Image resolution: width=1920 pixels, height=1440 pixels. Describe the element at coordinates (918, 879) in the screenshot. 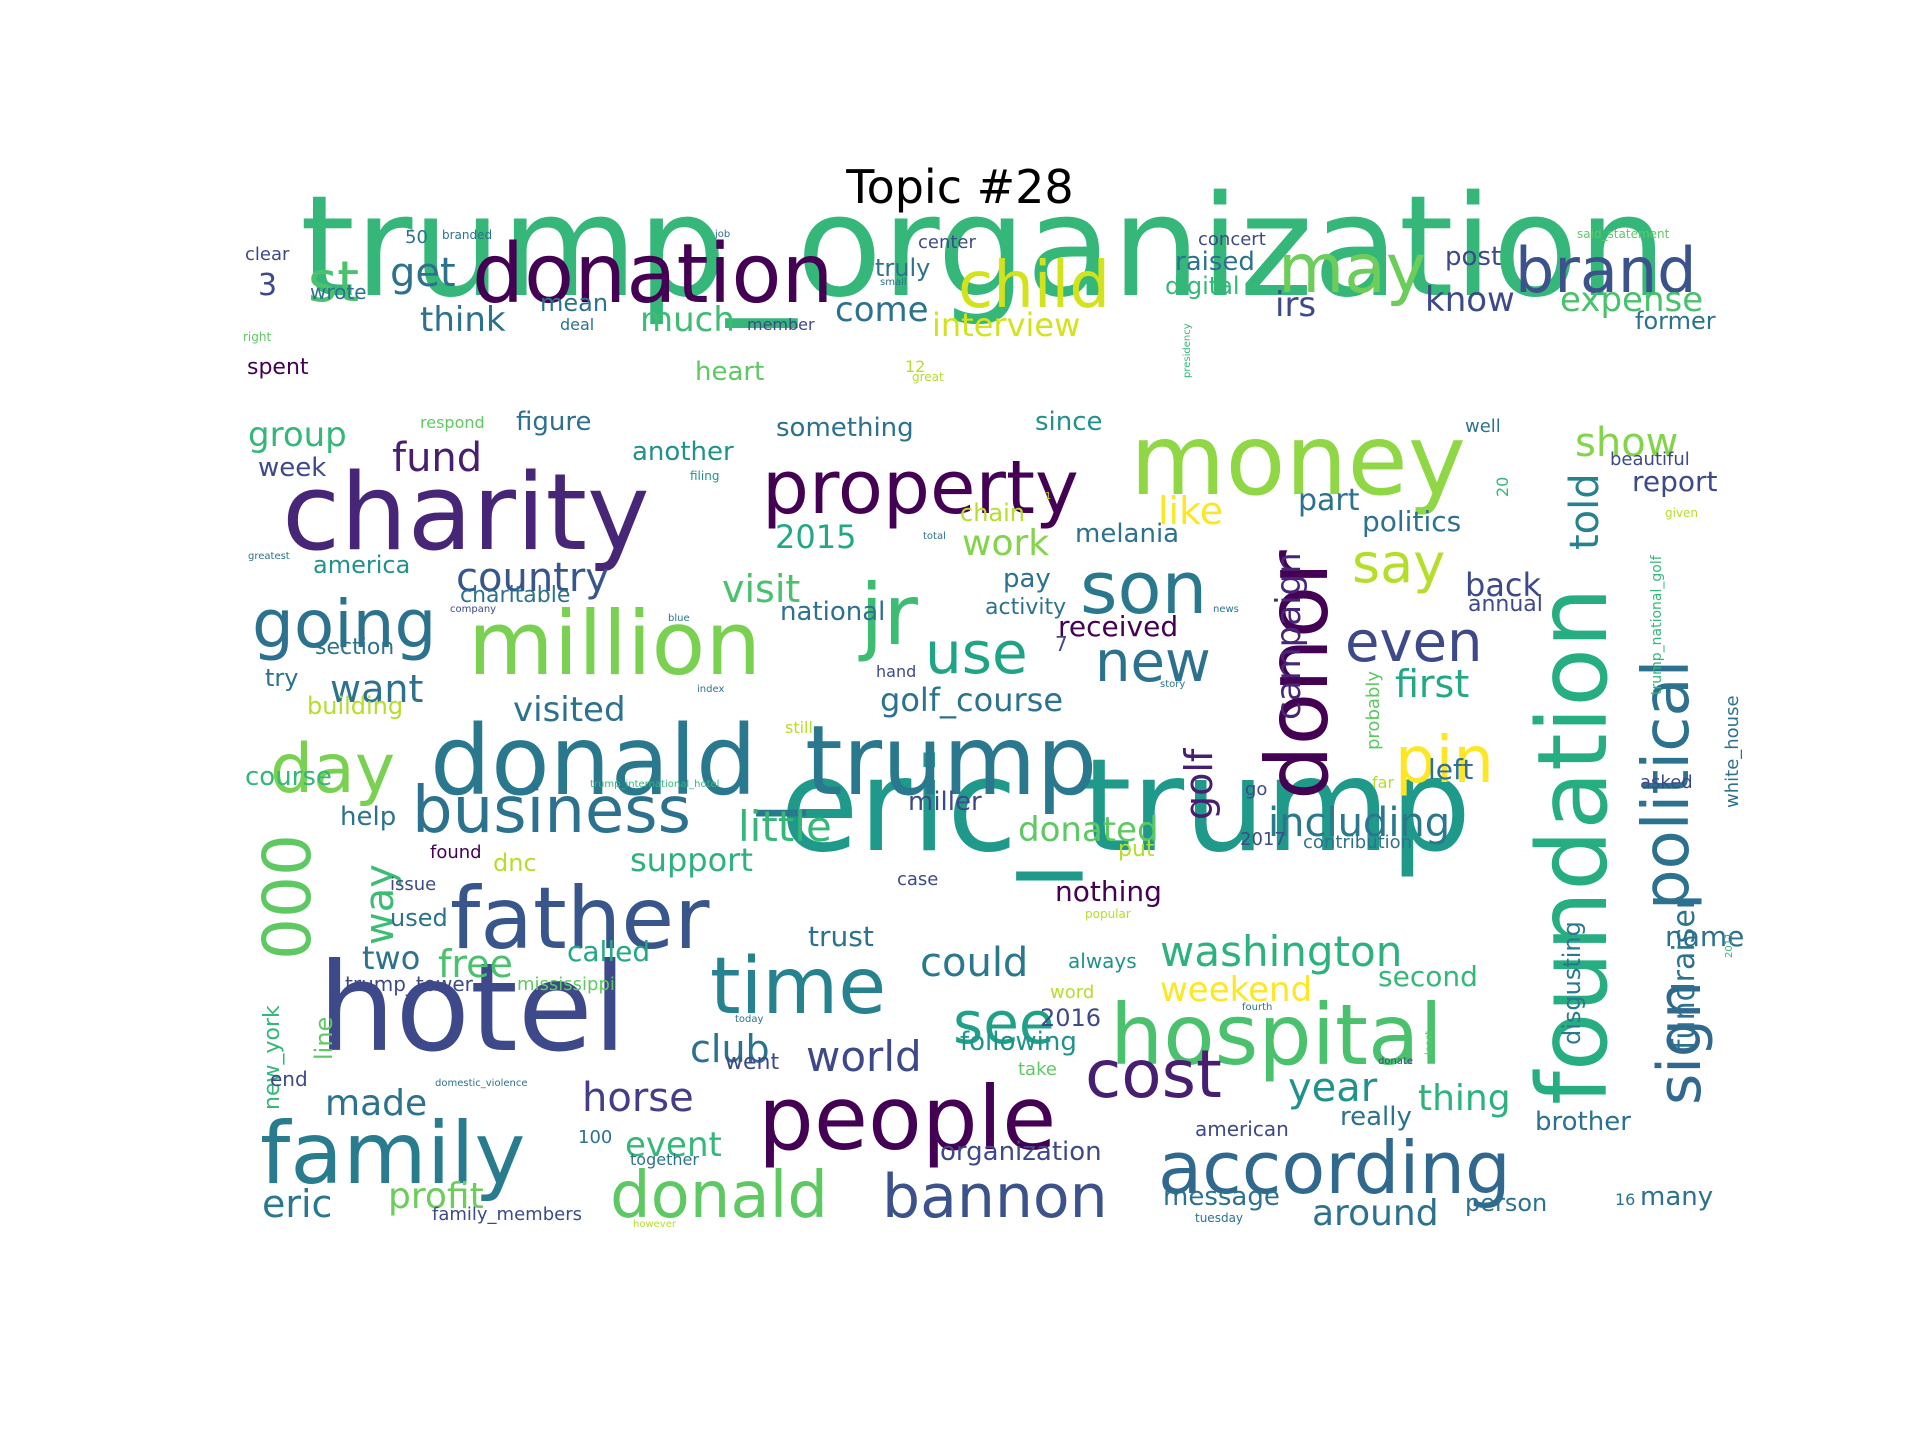

I see `cloud-word: case` at that location.